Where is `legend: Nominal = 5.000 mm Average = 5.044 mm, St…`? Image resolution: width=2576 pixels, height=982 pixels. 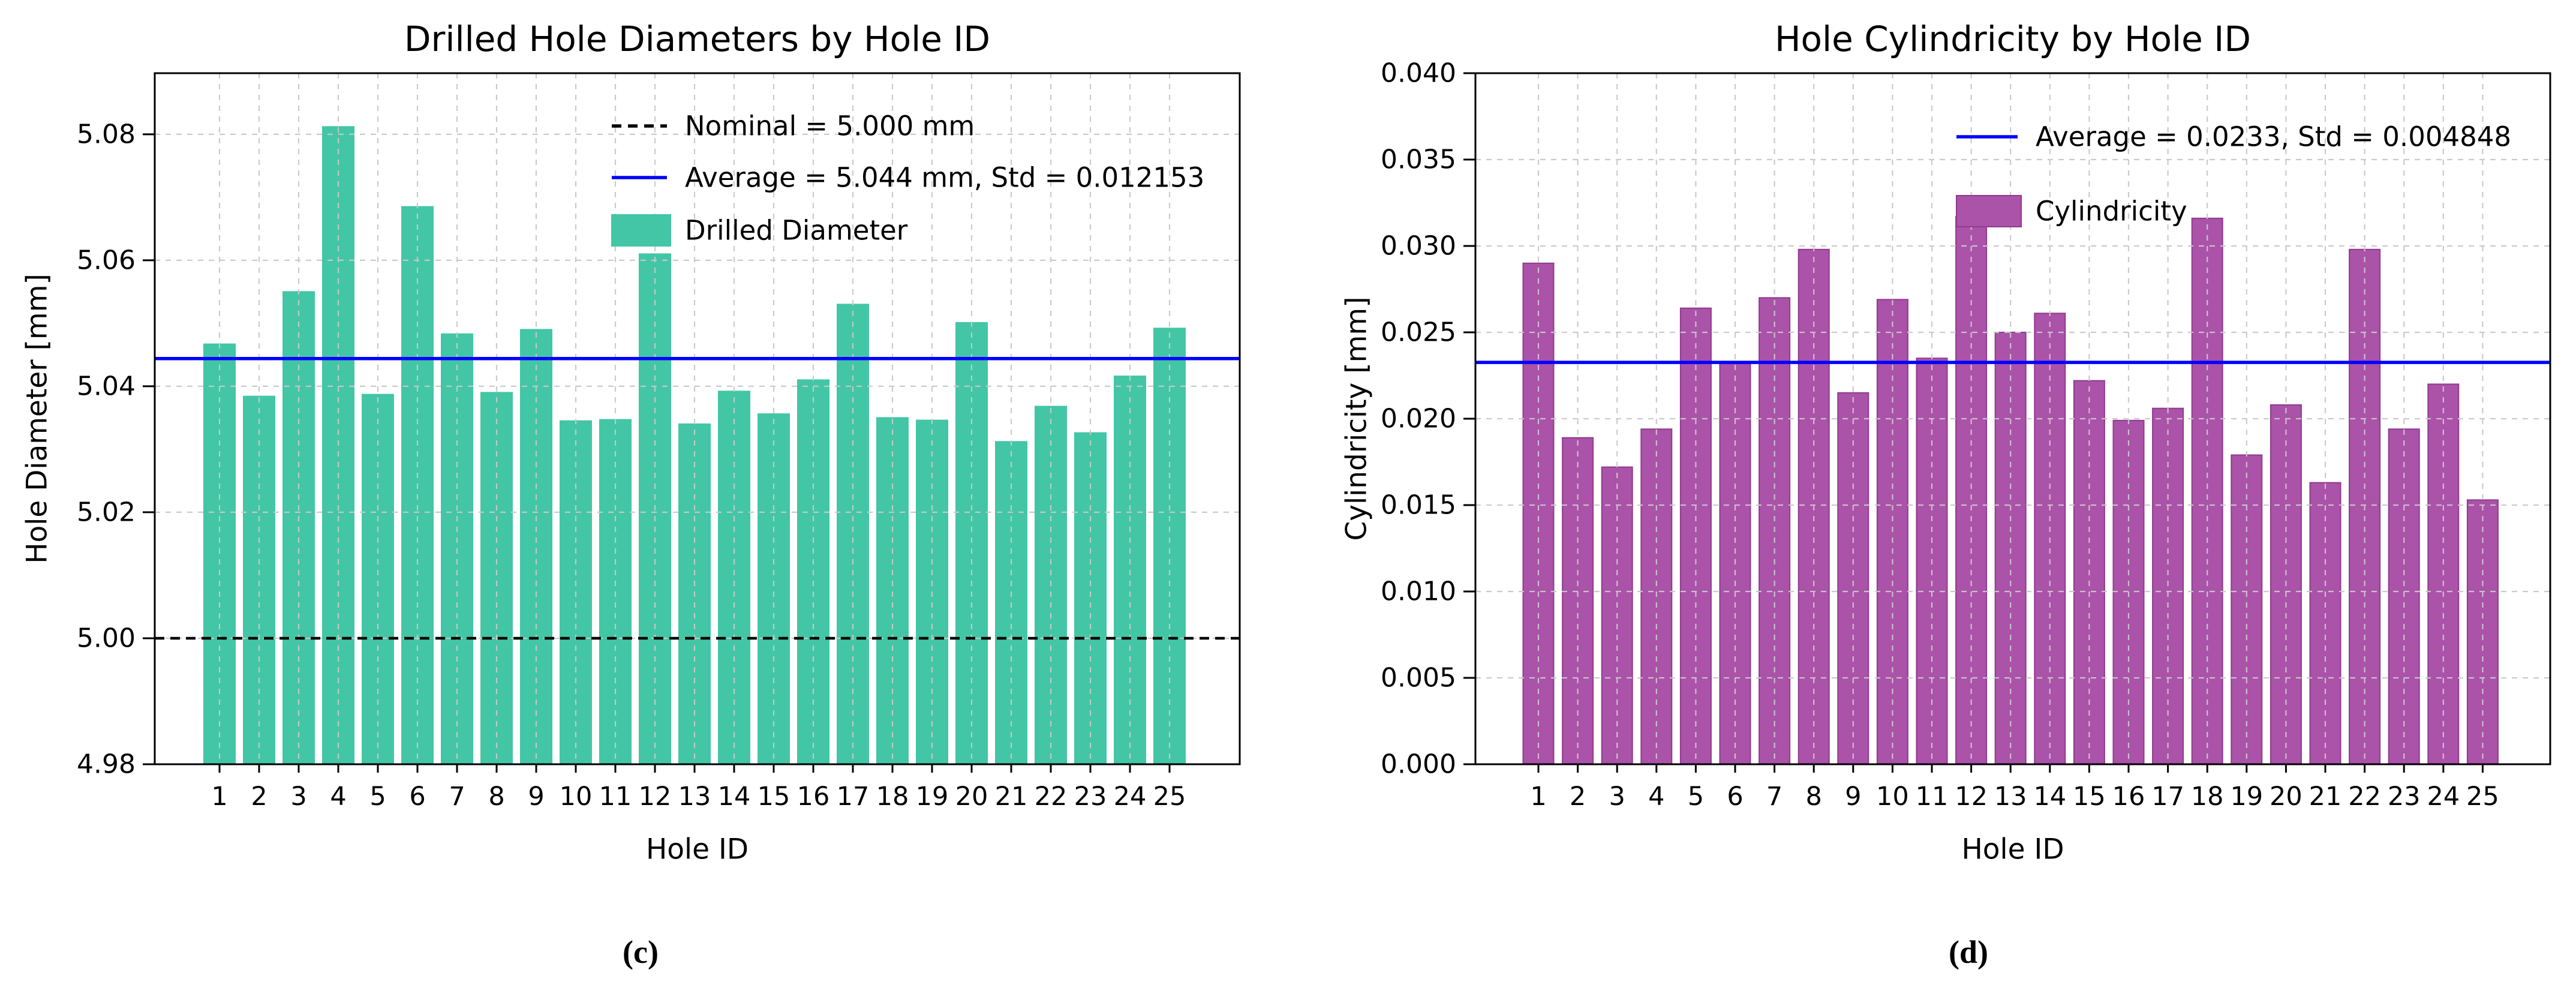 legend: Nominal = 5.000 mm Average = 5.044 mm, St… is located at coordinates (908, 178).